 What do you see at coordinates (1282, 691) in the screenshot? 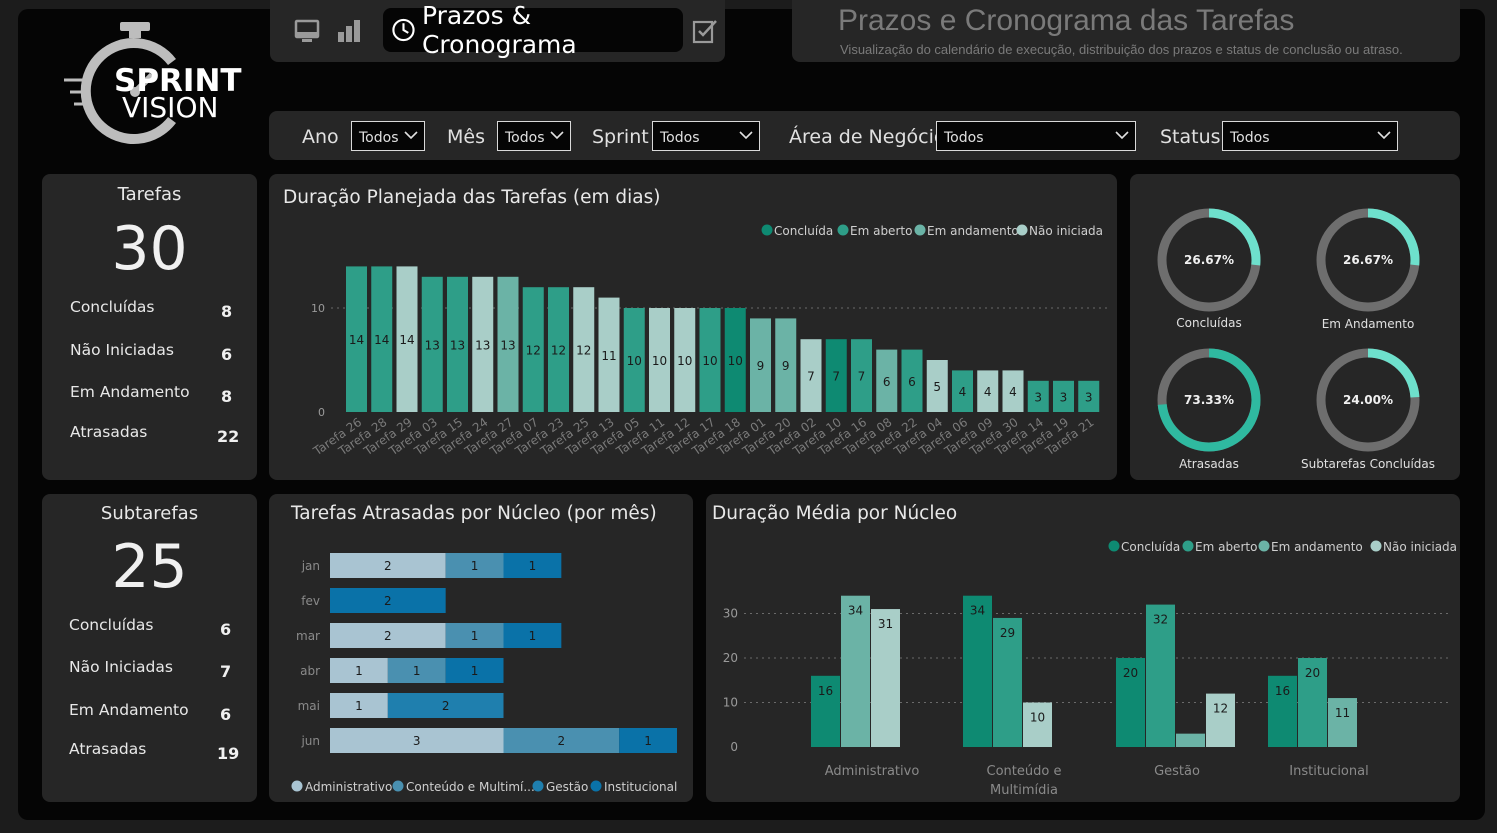
I see `bar-value-label: 16` at bounding box center [1282, 691].